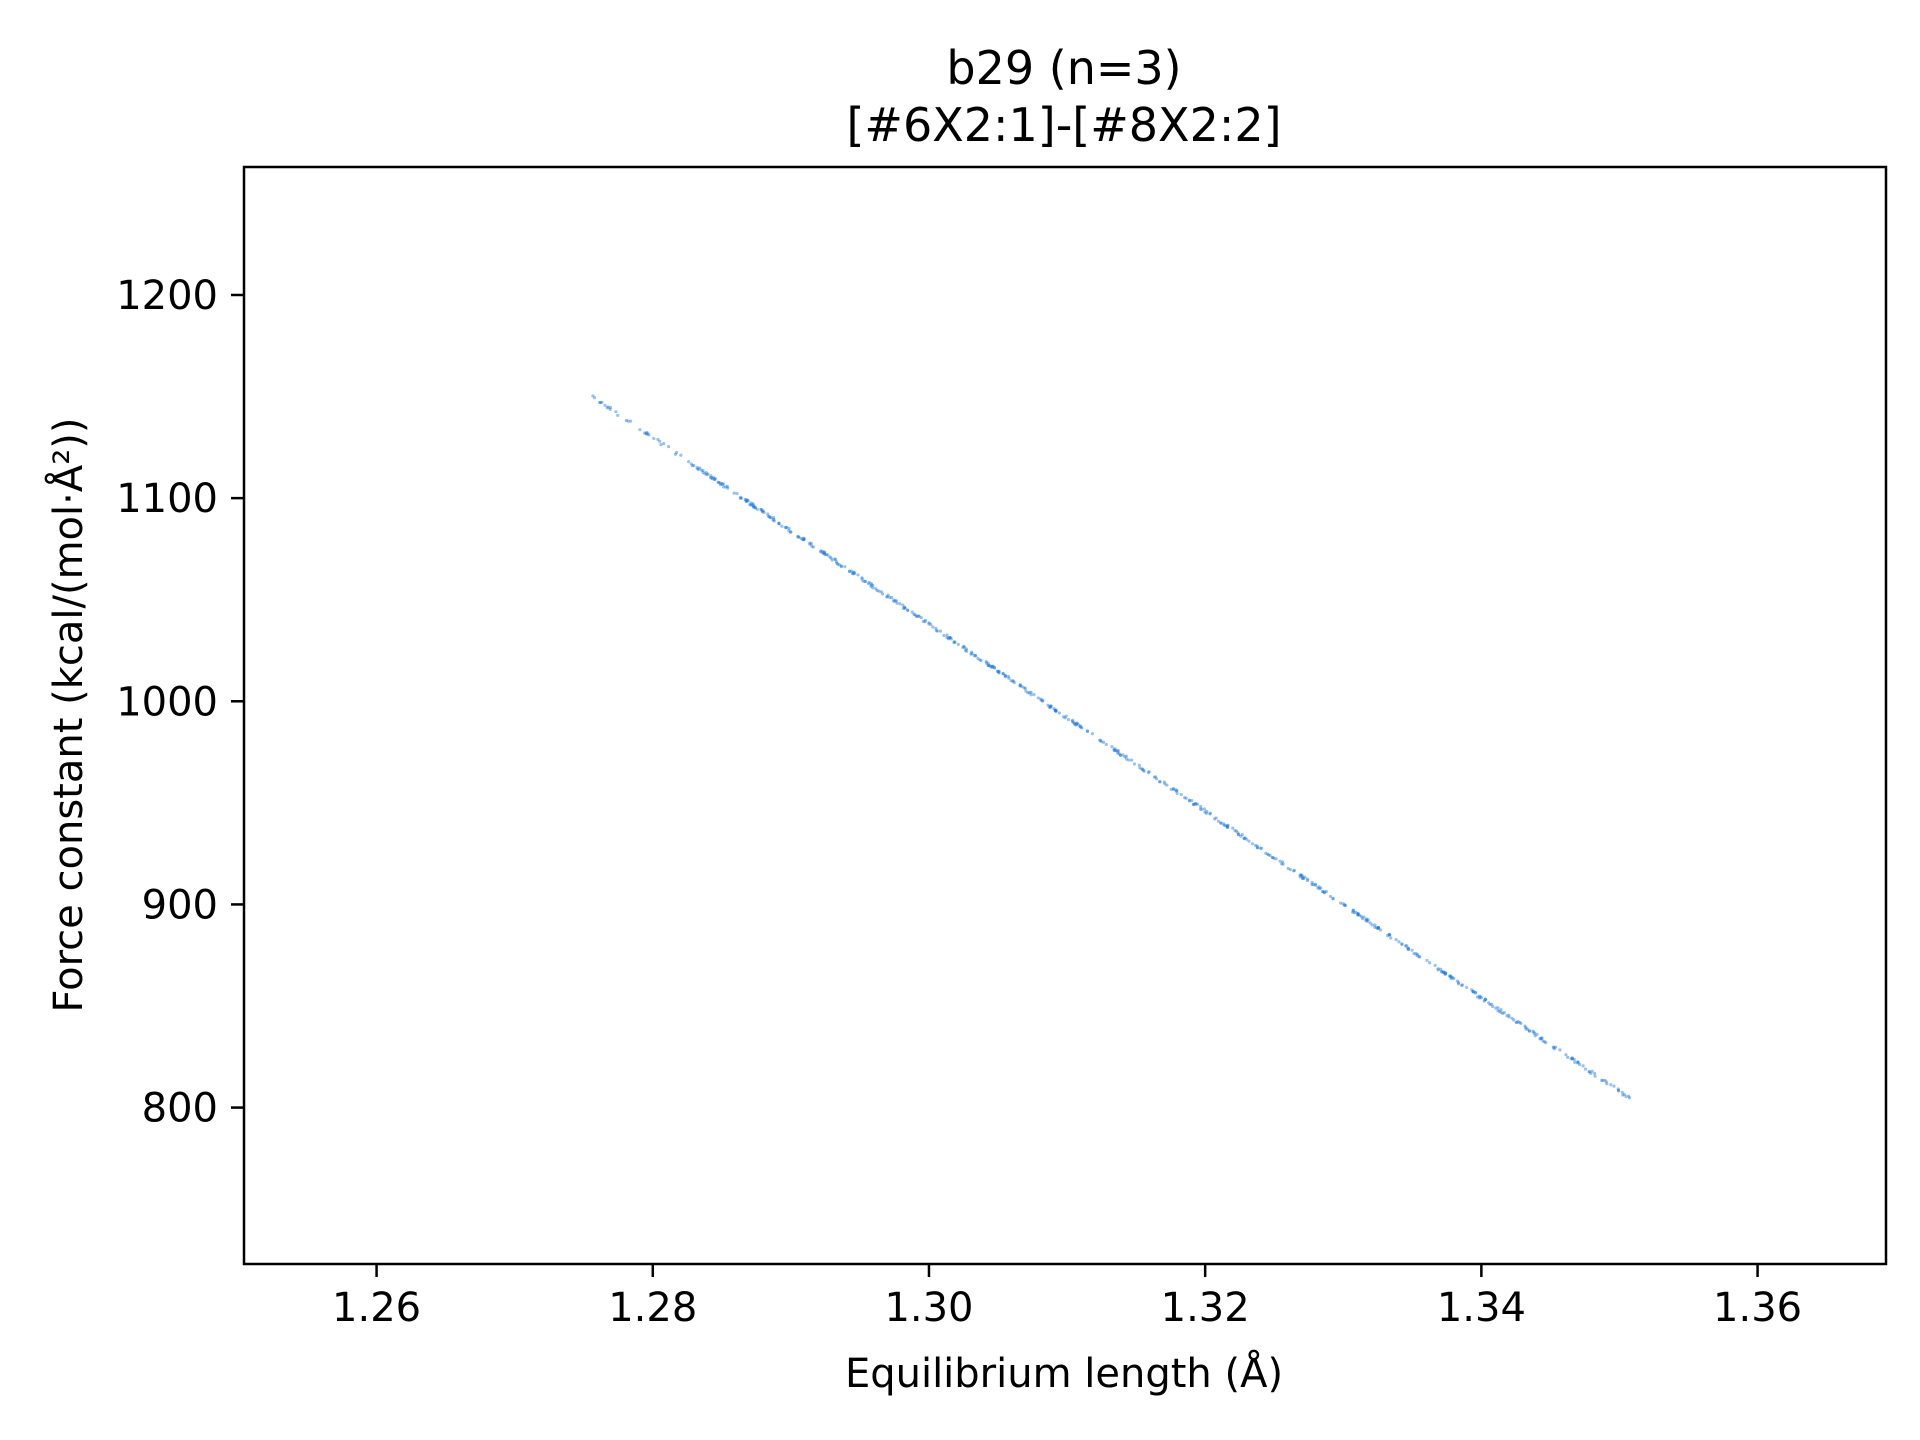 The image size is (1920, 1440). Describe the element at coordinates (167, 499) in the screenshot. I see `y-tick-label: 1100` at that location.